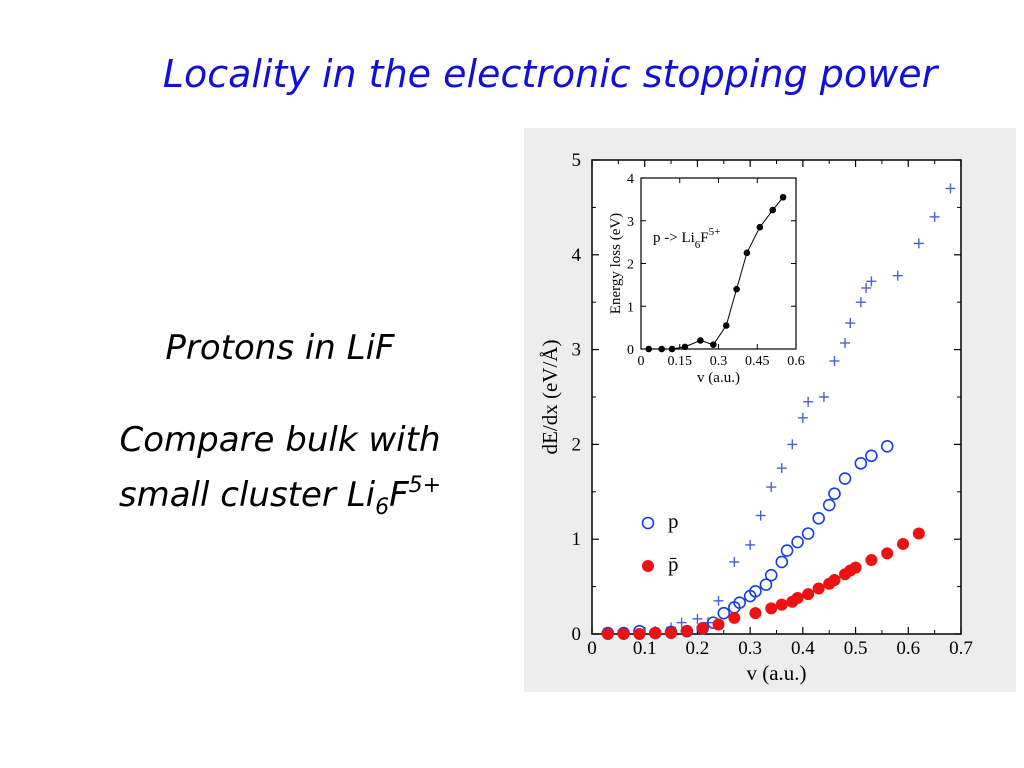  I want to click on y-tick-label: 2, so click(577, 444).